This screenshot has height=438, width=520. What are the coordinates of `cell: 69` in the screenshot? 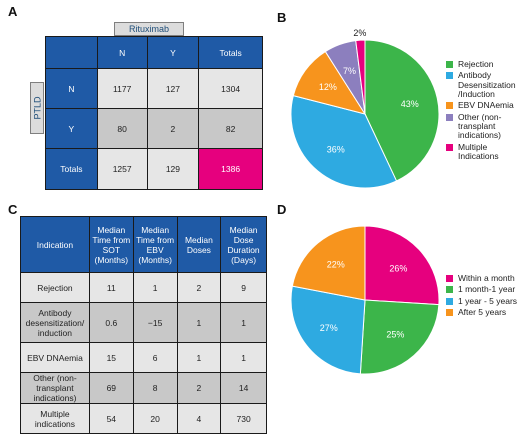 It's located at (111, 388).